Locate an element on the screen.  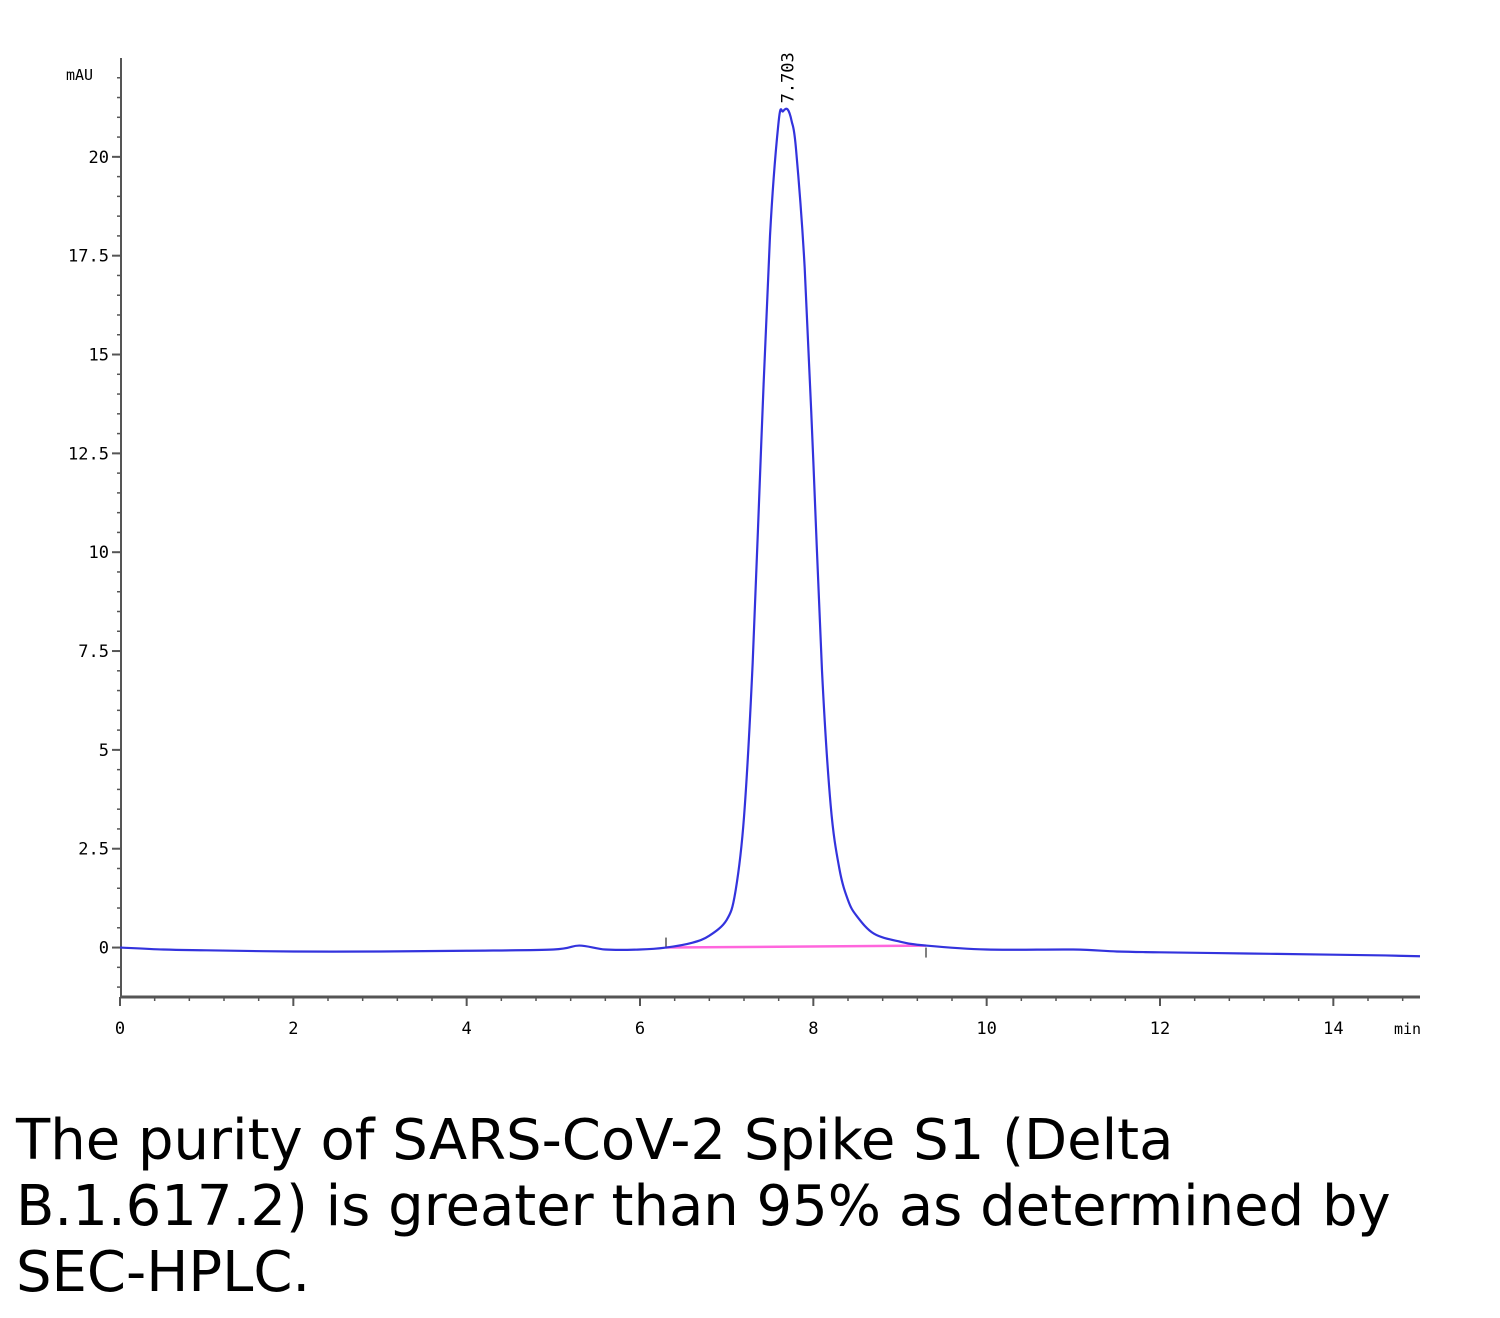
x-tick-label: 12 is located at coordinates (1160, 1029).